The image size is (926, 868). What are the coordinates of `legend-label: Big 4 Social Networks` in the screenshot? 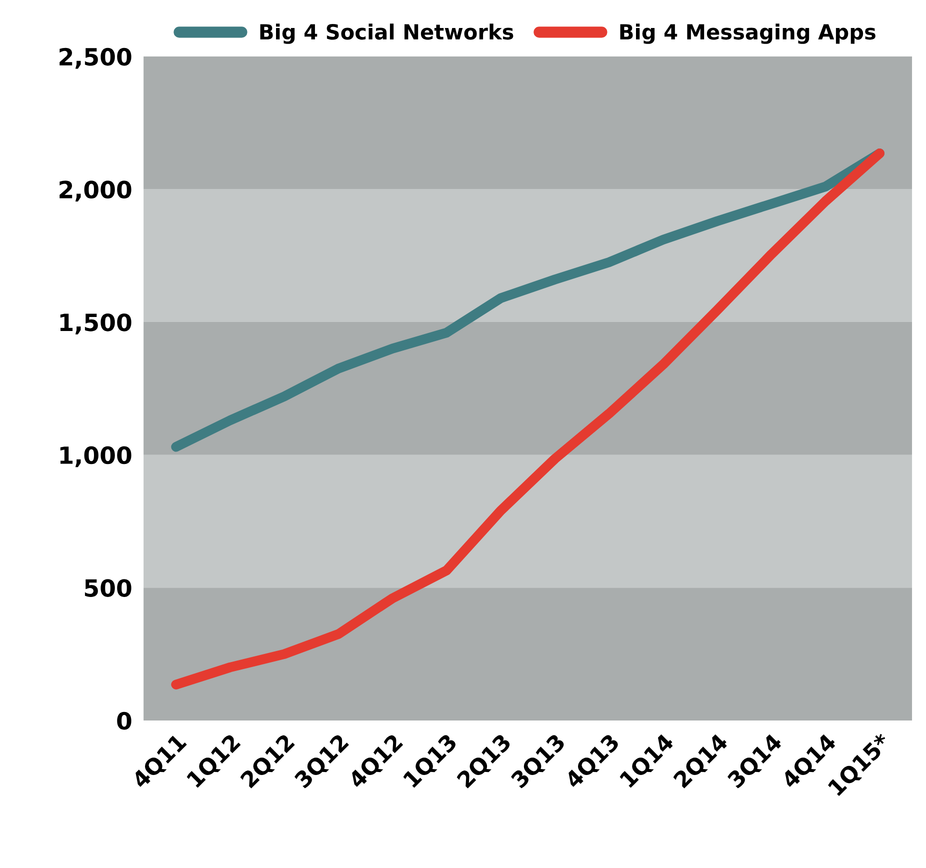 It's located at (387, 34).